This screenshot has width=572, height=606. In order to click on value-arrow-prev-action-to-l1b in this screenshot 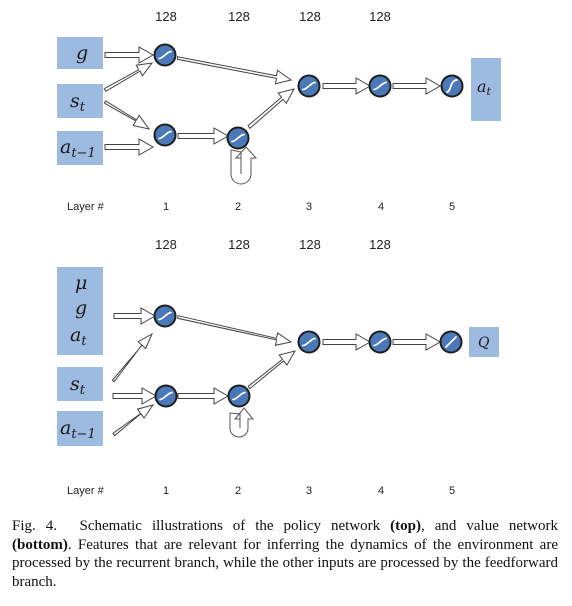, I will do `click(133, 420)`.